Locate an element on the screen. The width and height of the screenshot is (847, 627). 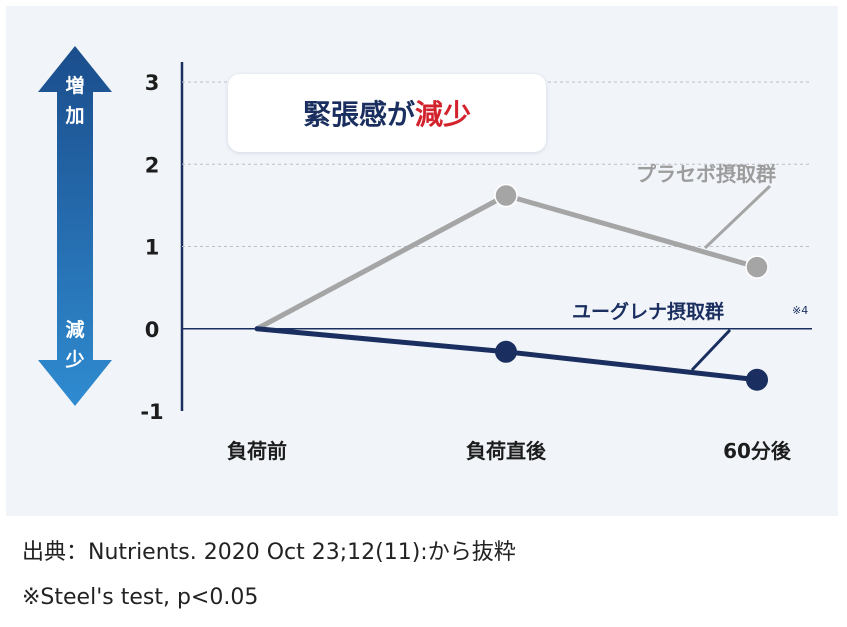
title-box: 緊張感が減少 is located at coordinates (387, 113).